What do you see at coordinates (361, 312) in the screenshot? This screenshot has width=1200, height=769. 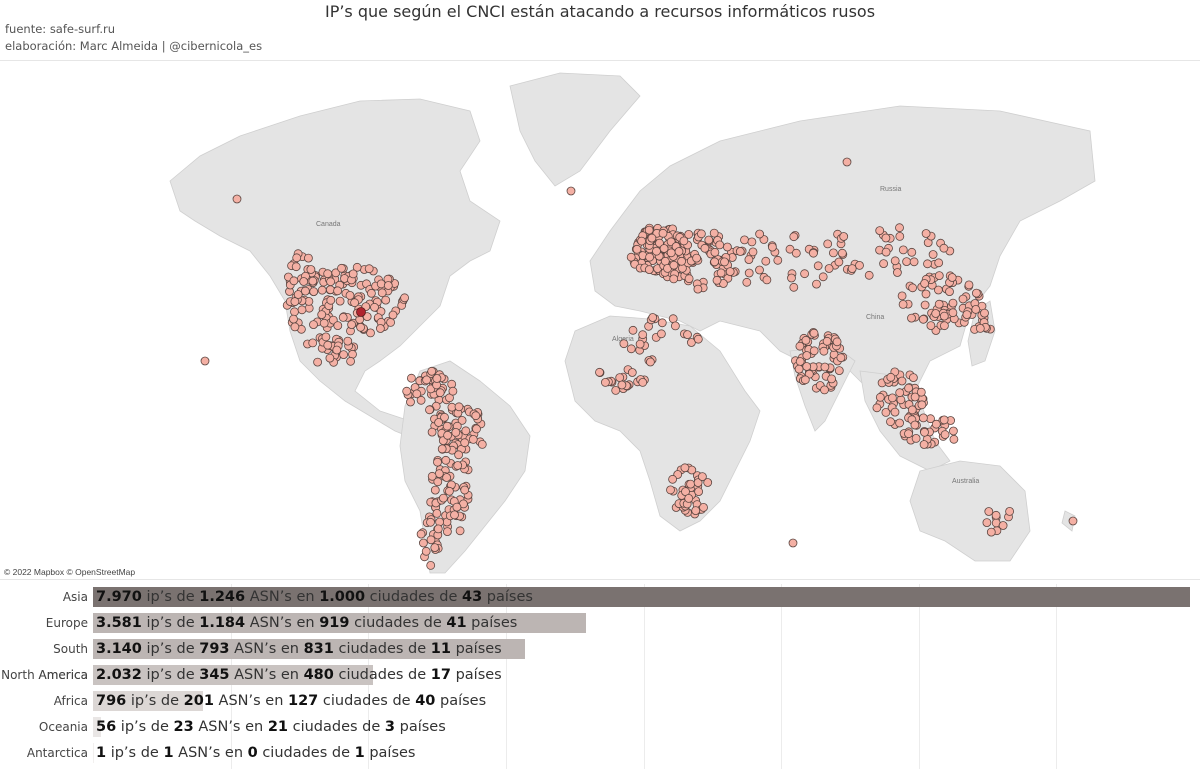 I see `ip-point-highlighted` at bounding box center [361, 312].